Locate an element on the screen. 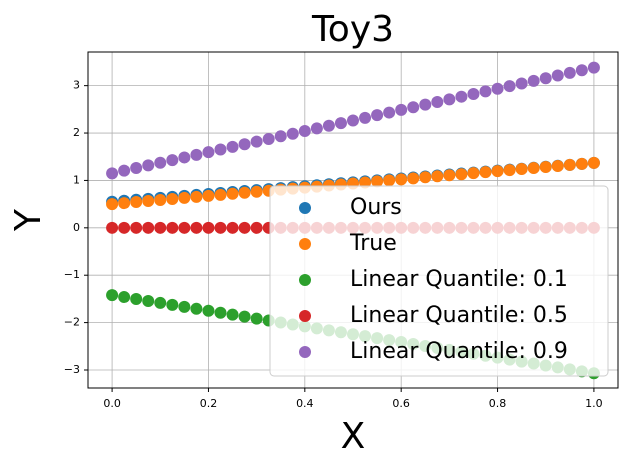 Image resolution: width=630 pixels, height=470 pixels. legend-label: Ours is located at coordinates (376, 207).